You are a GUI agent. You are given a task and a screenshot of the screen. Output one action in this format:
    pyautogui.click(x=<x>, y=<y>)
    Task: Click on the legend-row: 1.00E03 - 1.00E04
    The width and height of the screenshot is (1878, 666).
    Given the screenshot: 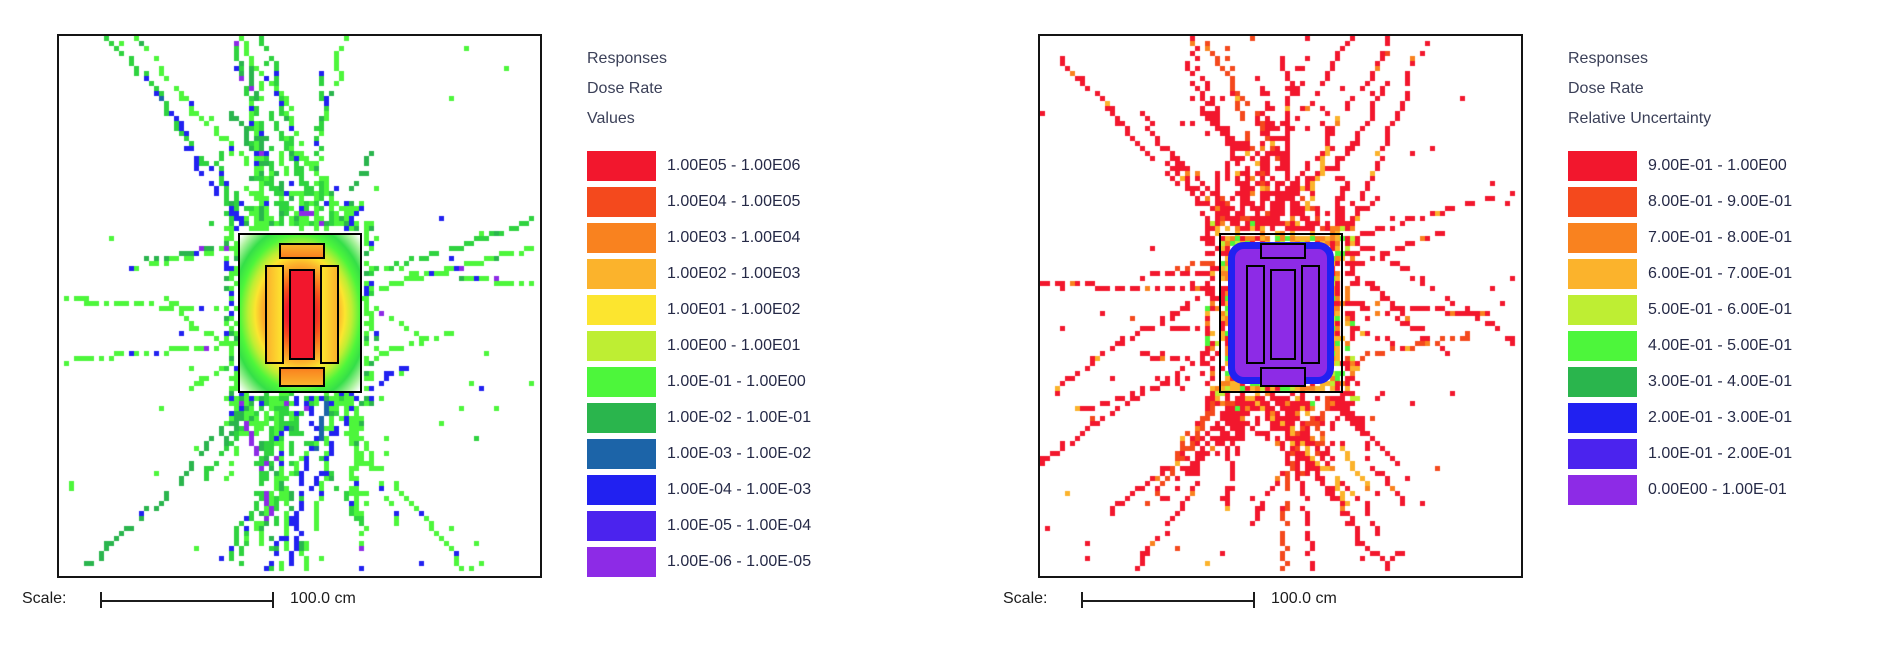 What is the action you would take?
    pyautogui.click(x=732, y=238)
    